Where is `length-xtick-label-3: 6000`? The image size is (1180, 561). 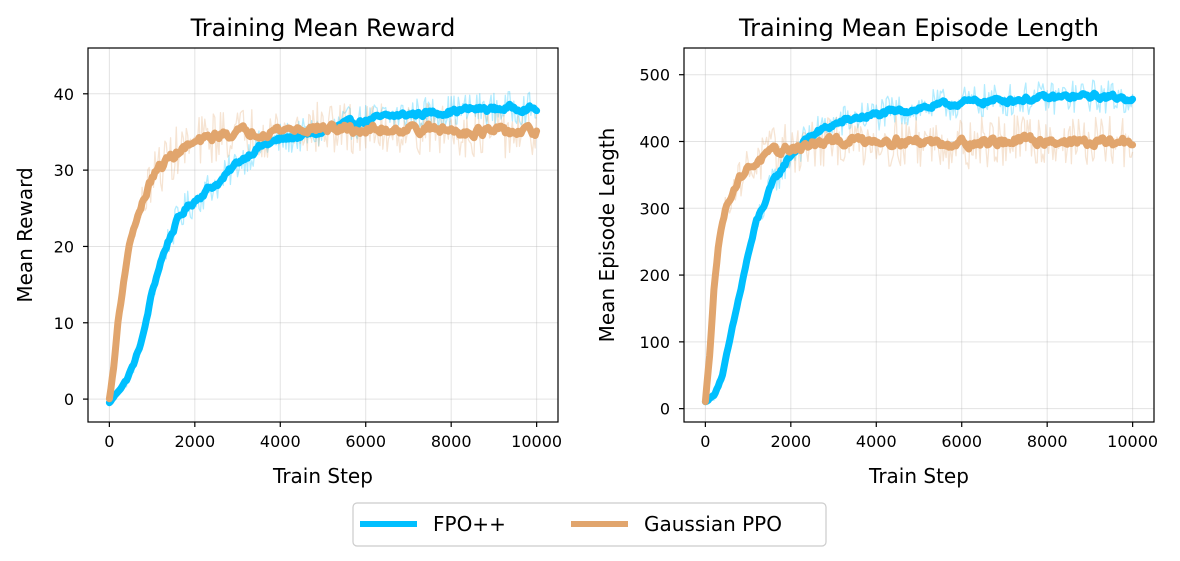
length-xtick-label-3: 6000 is located at coordinates (961, 441).